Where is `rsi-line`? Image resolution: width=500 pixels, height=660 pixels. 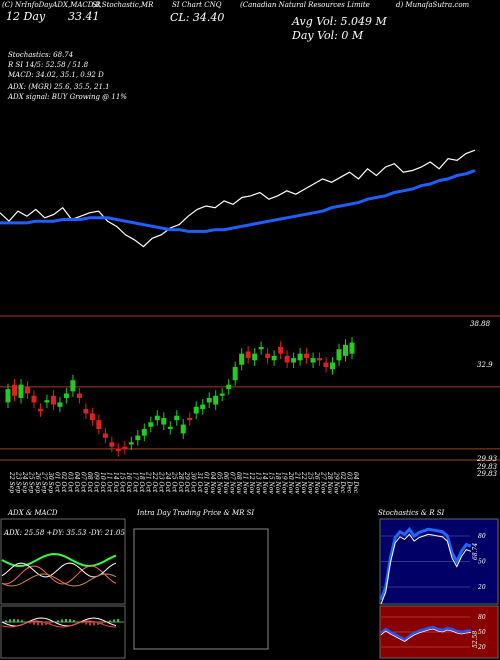 rsi-line is located at coordinates (426, 633).